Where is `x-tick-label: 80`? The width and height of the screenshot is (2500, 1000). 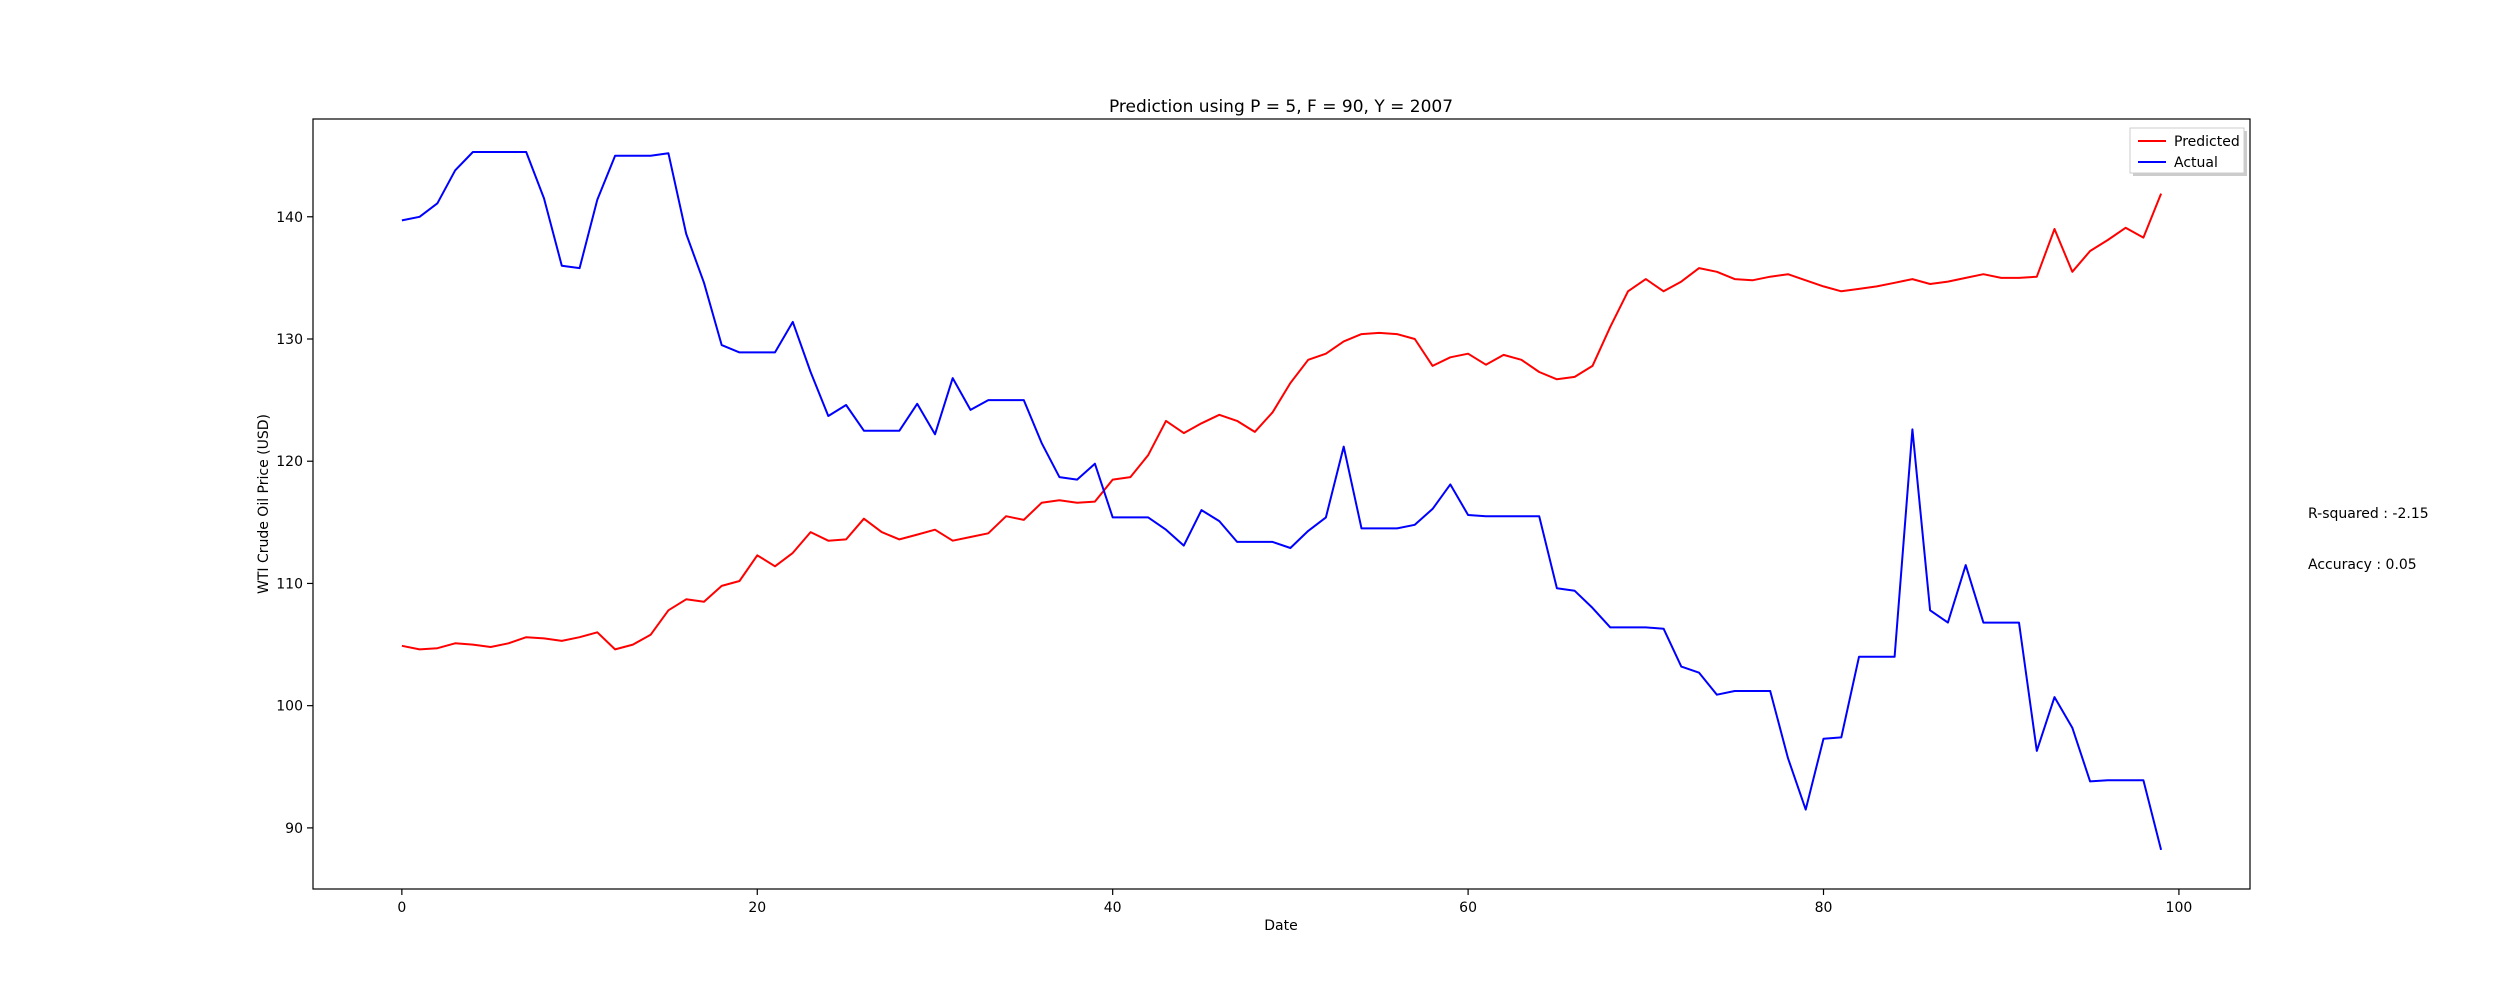
x-tick-label: 80 is located at coordinates (1824, 908).